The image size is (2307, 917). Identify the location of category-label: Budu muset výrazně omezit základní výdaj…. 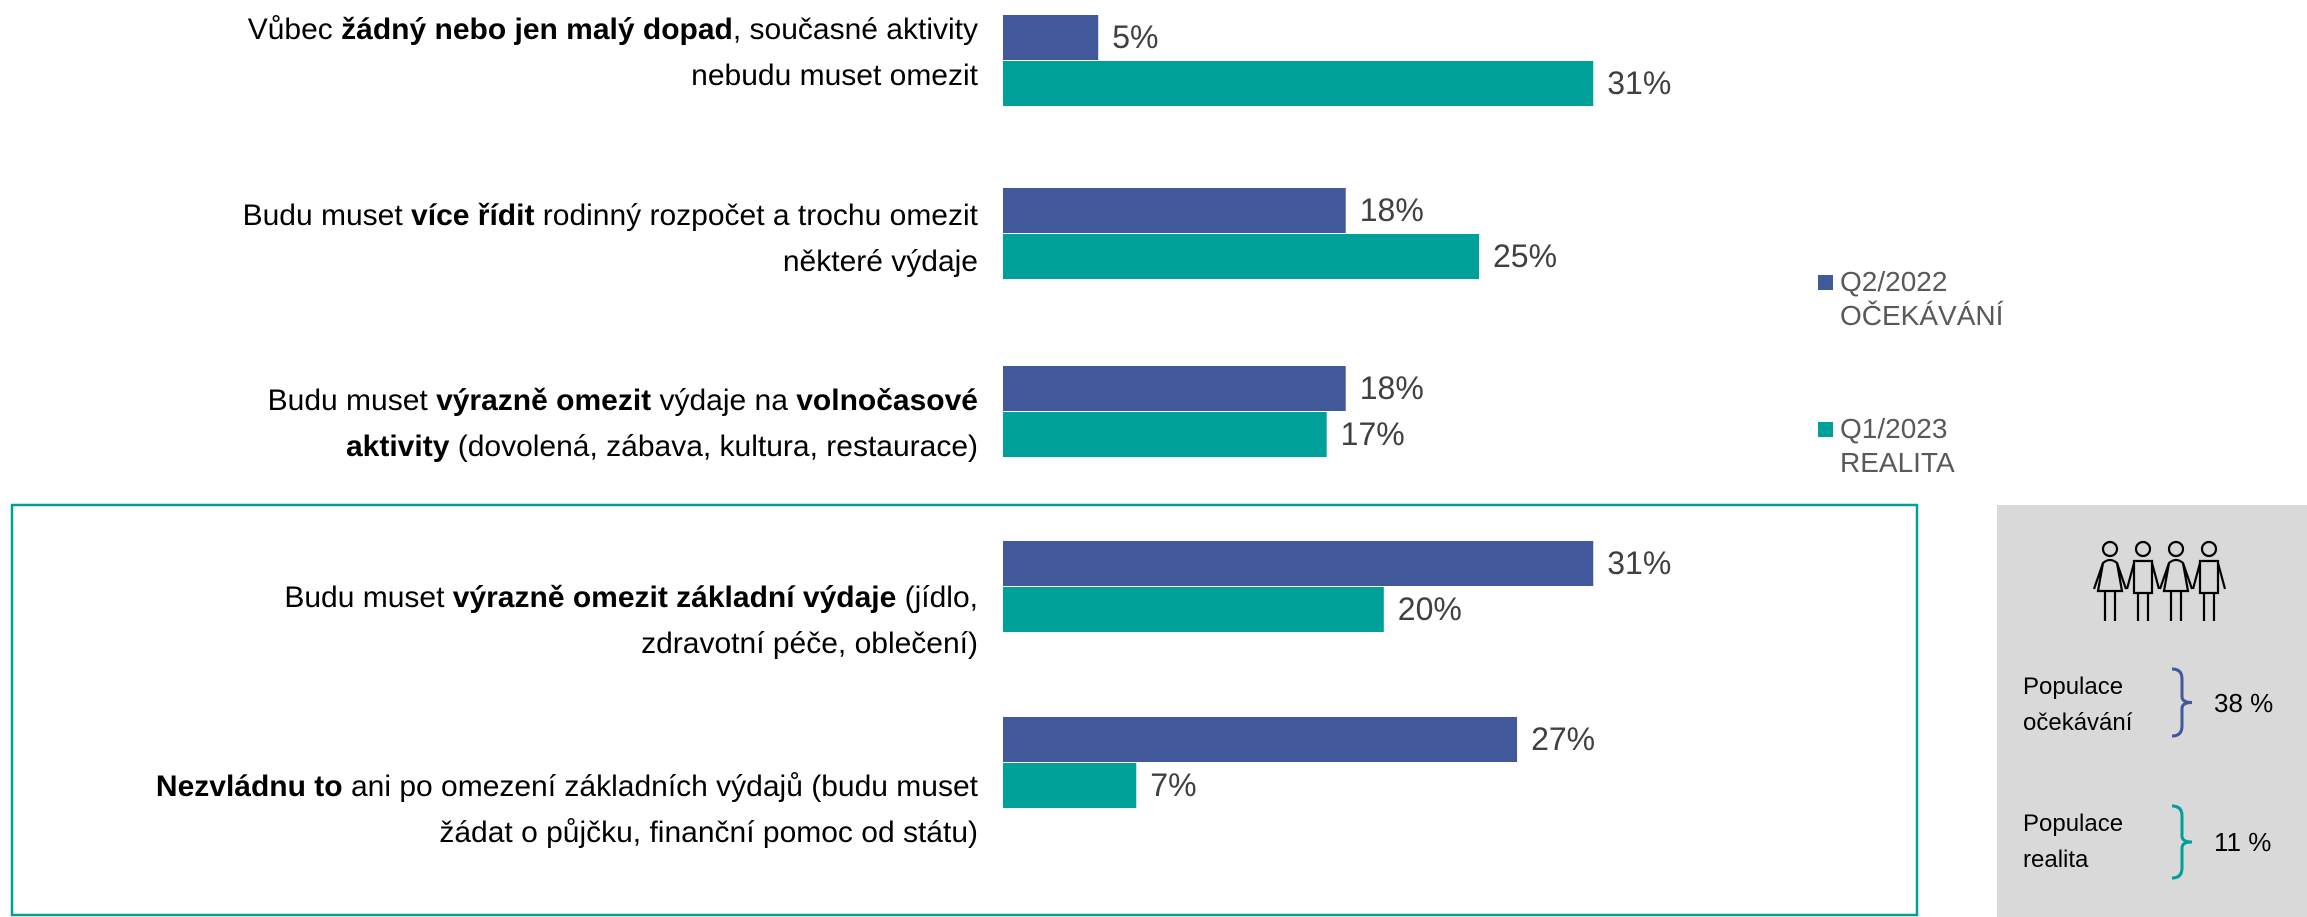
(631, 597).